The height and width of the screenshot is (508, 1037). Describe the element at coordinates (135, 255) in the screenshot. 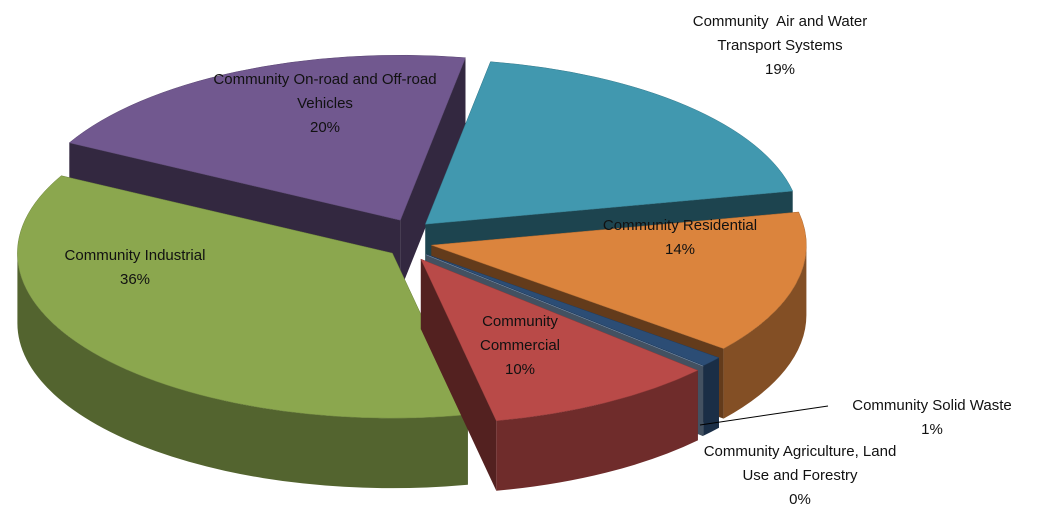

I see `category-label: Community Industrial` at that location.